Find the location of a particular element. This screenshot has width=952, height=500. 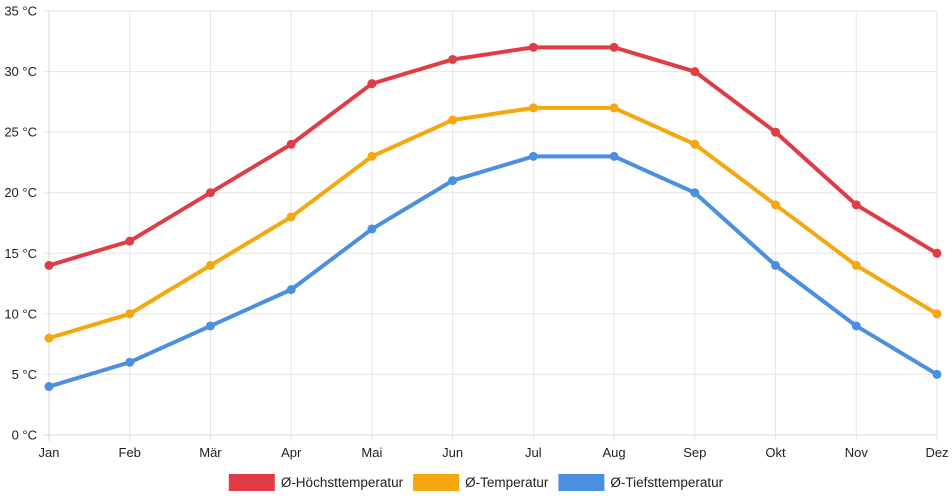

x-tick-label: Mai is located at coordinates (371, 452).